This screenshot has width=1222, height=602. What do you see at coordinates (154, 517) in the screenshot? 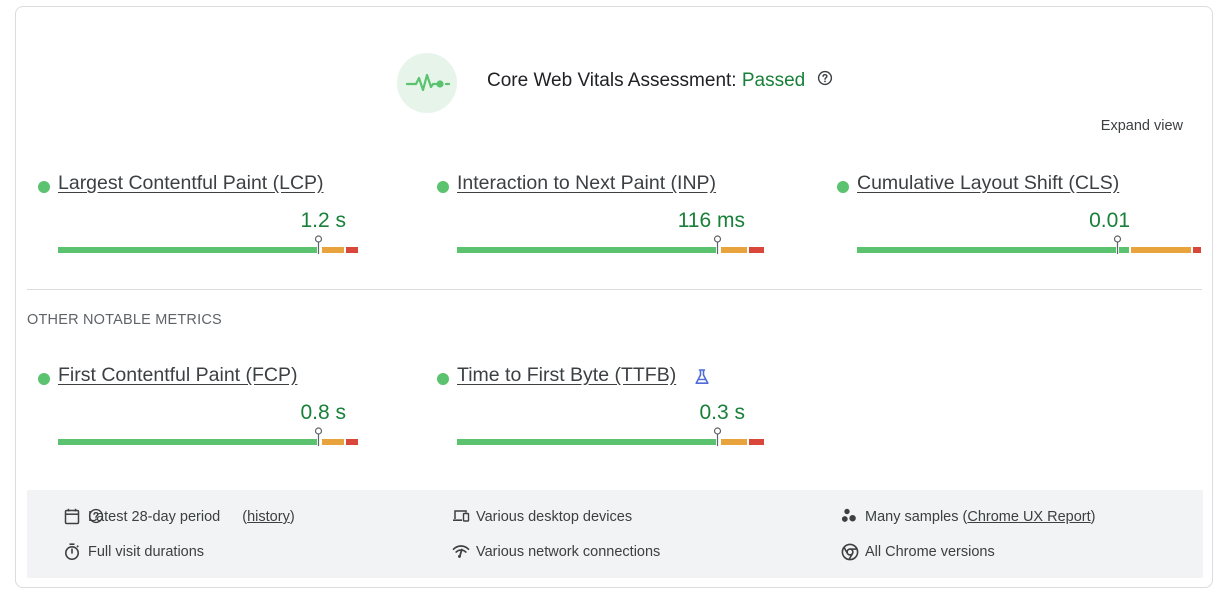
I see `period-label: Latest 28-day period` at bounding box center [154, 517].